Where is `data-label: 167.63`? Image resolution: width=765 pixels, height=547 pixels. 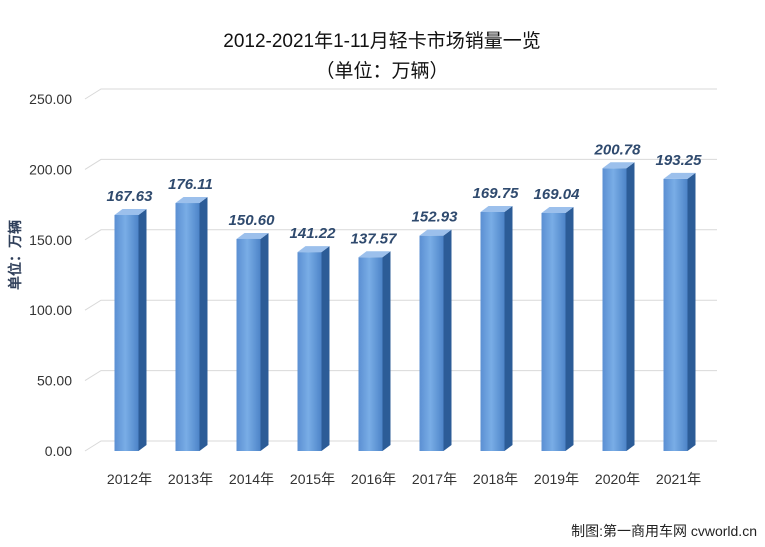 data-label: 167.63 is located at coordinates (130, 196).